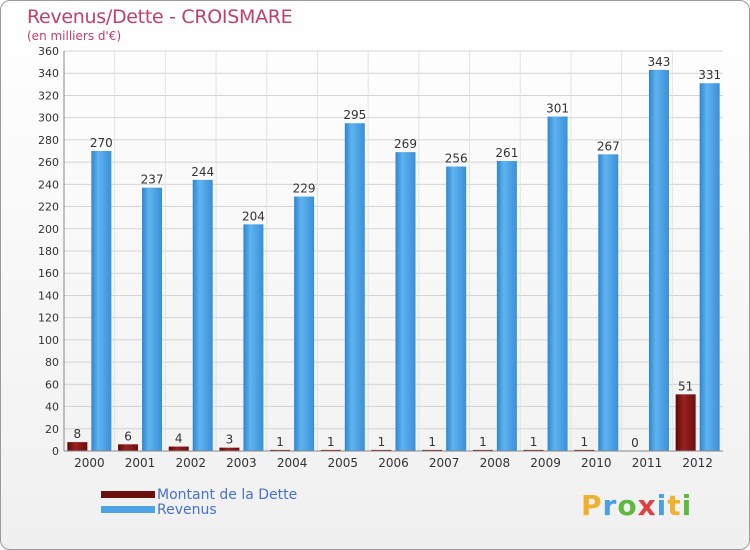 Image resolution: width=750 pixels, height=550 pixels. Describe the element at coordinates (557, 284) in the screenshot. I see `bar-revenus-2009` at that location.